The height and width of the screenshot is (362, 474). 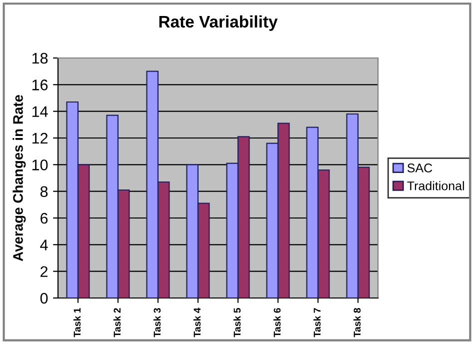 What do you see at coordinates (40, 165) in the screenshot?
I see `y-tick-label: 10` at bounding box center [40, 165].